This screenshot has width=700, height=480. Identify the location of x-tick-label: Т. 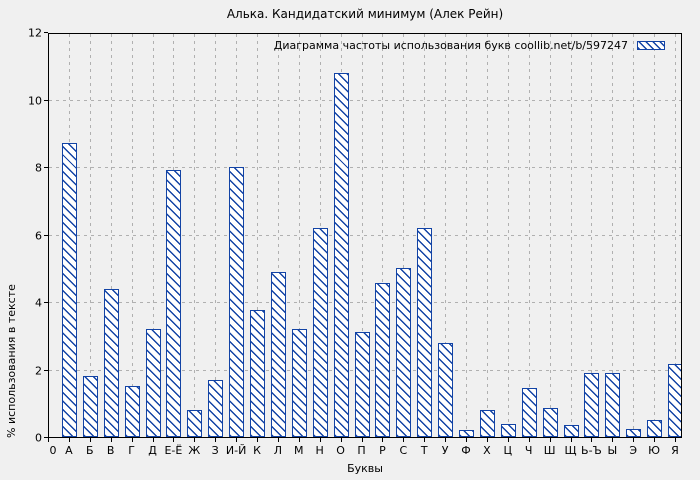
(424, 450).